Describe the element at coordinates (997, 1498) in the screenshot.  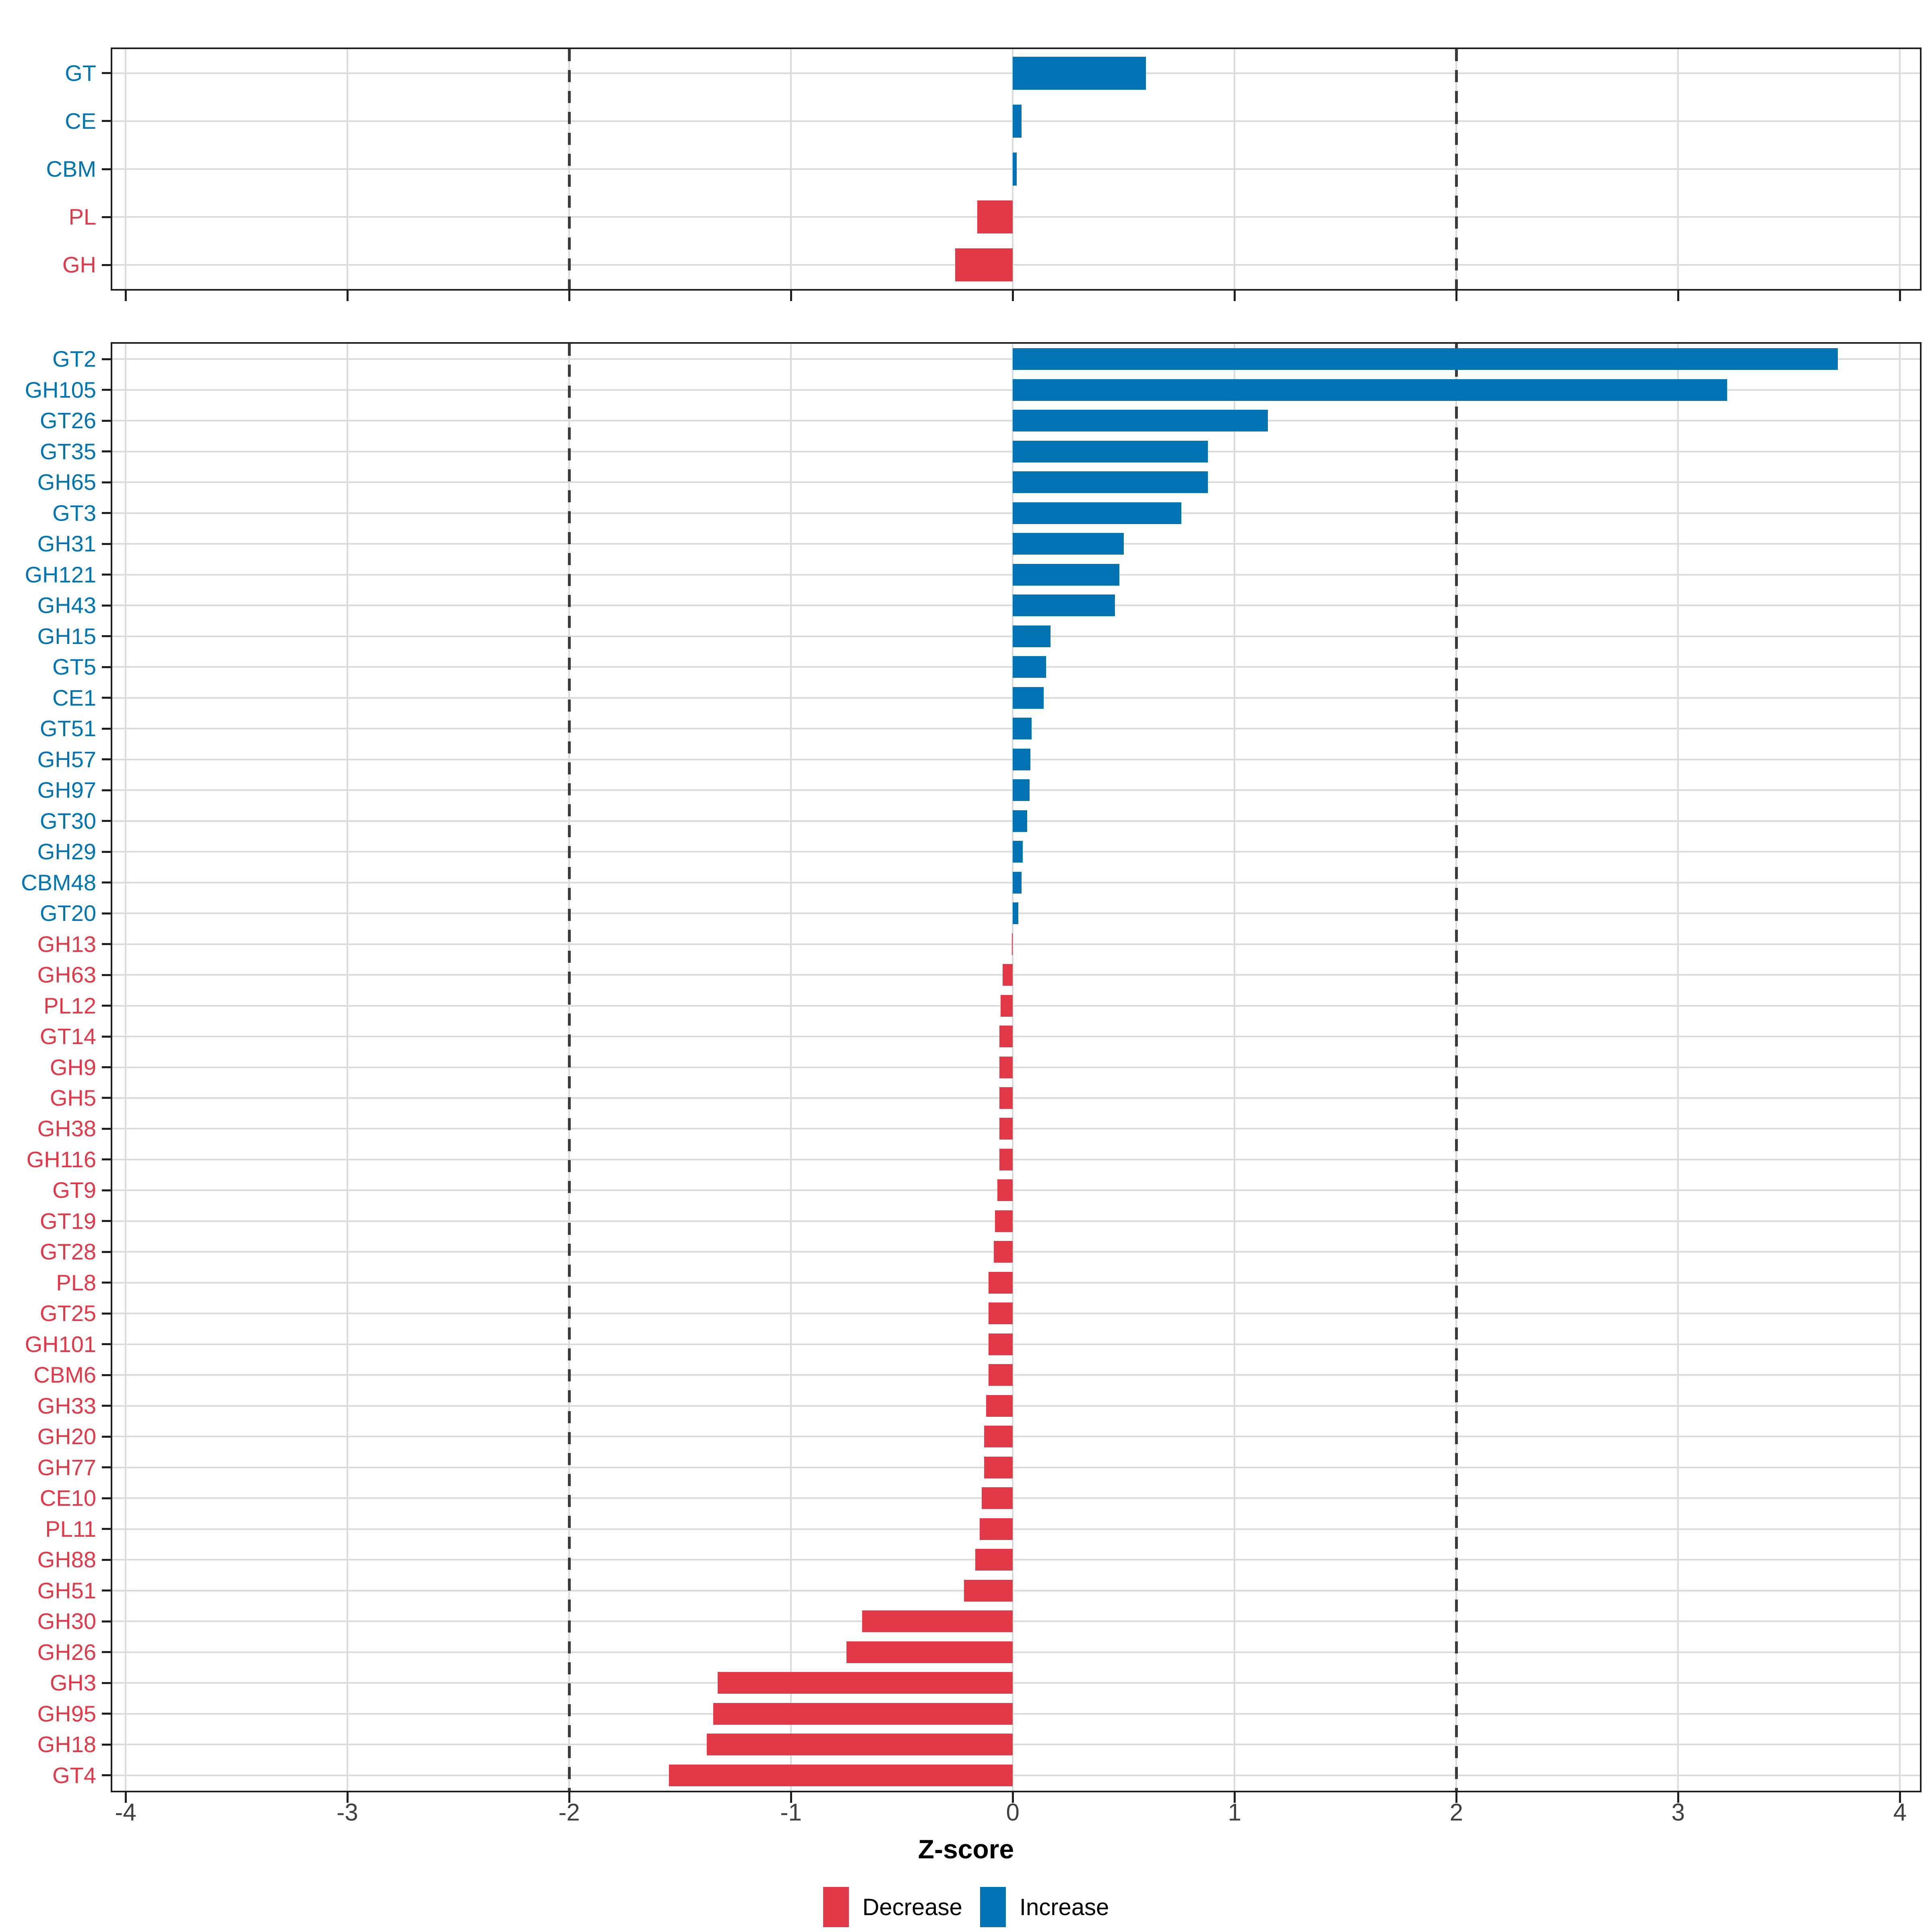
I see `bar-decrease-CE10` at that location.